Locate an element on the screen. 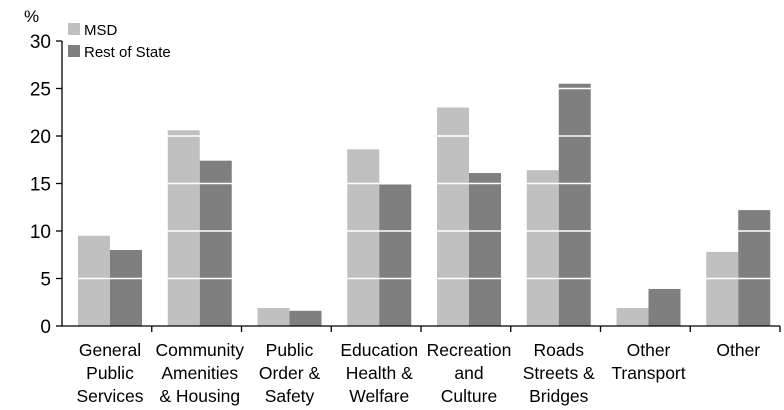 The image size is (784, 410). y-tick-label: 10 is located at coordinates (40, 232).